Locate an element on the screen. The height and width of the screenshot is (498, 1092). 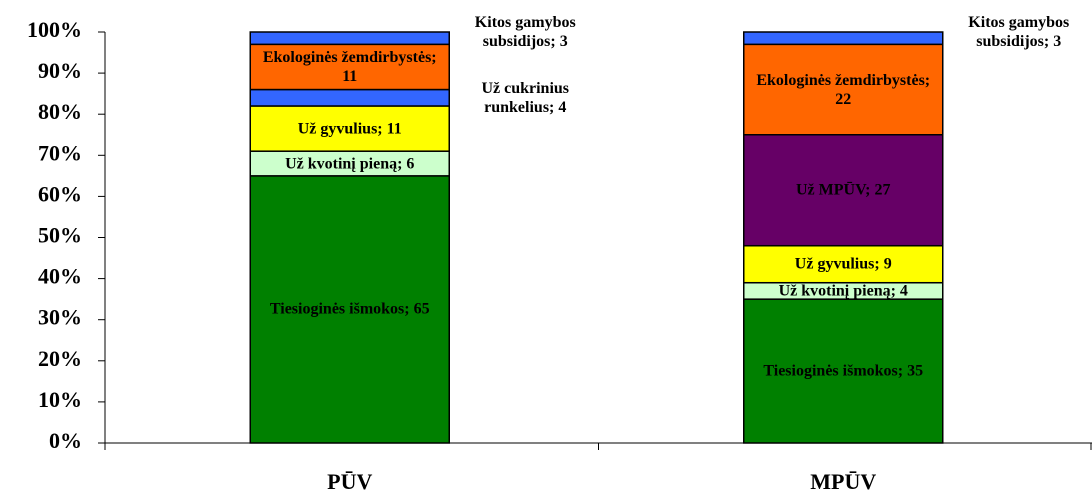
y-tick-label: 100% is located at coordinates (54, 29).